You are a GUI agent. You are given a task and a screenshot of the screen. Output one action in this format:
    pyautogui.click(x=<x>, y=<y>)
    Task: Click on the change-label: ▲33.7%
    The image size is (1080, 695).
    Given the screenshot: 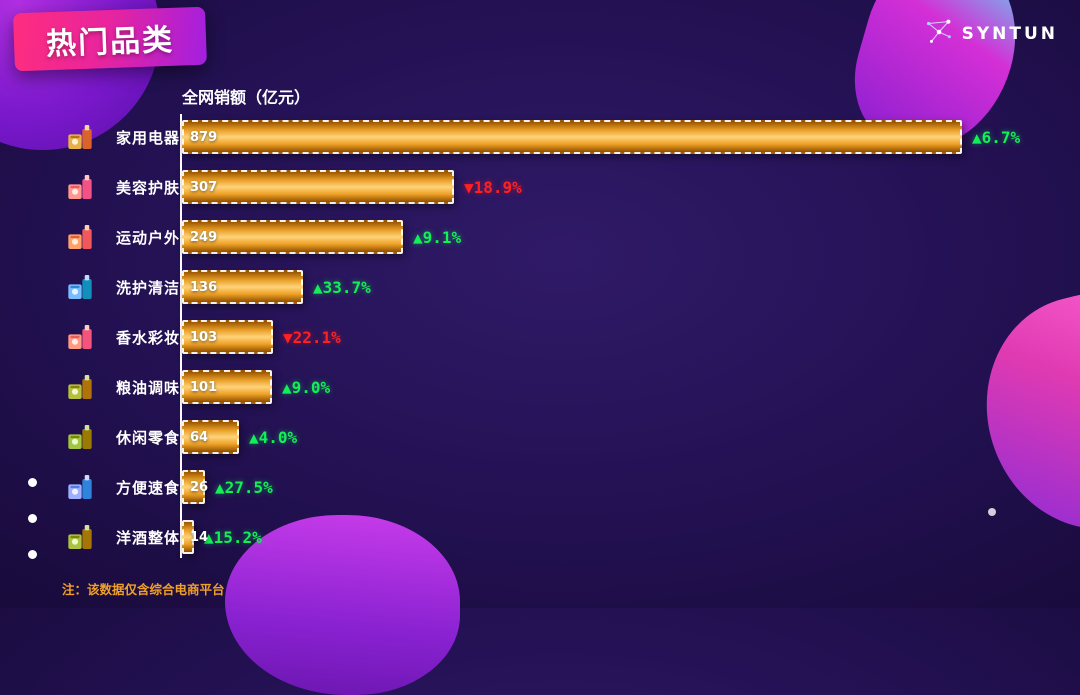 What is the action you would take?
    pyautogui.click(x=342, y=287)
    